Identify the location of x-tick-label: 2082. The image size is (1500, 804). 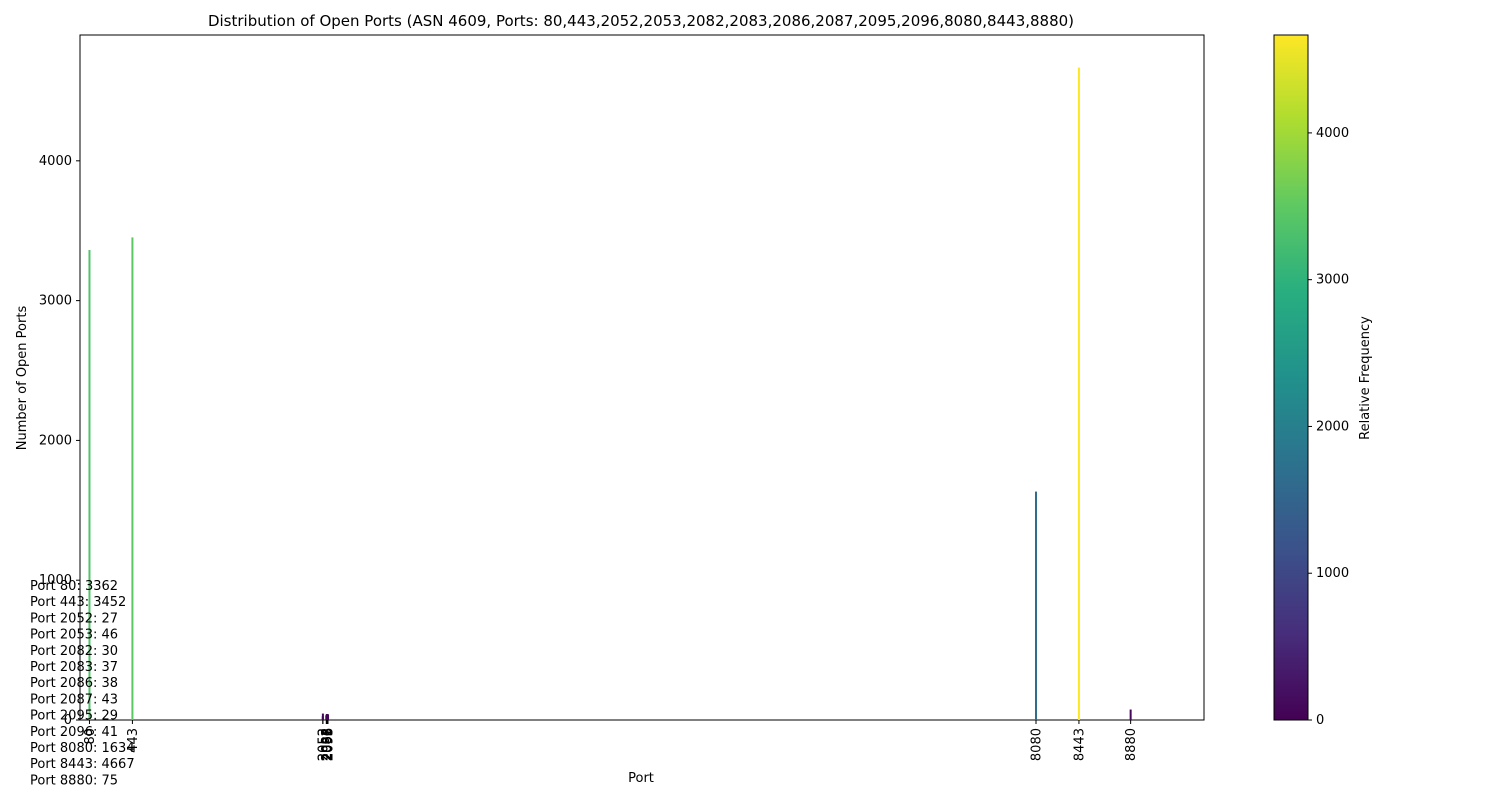
(327, 744).